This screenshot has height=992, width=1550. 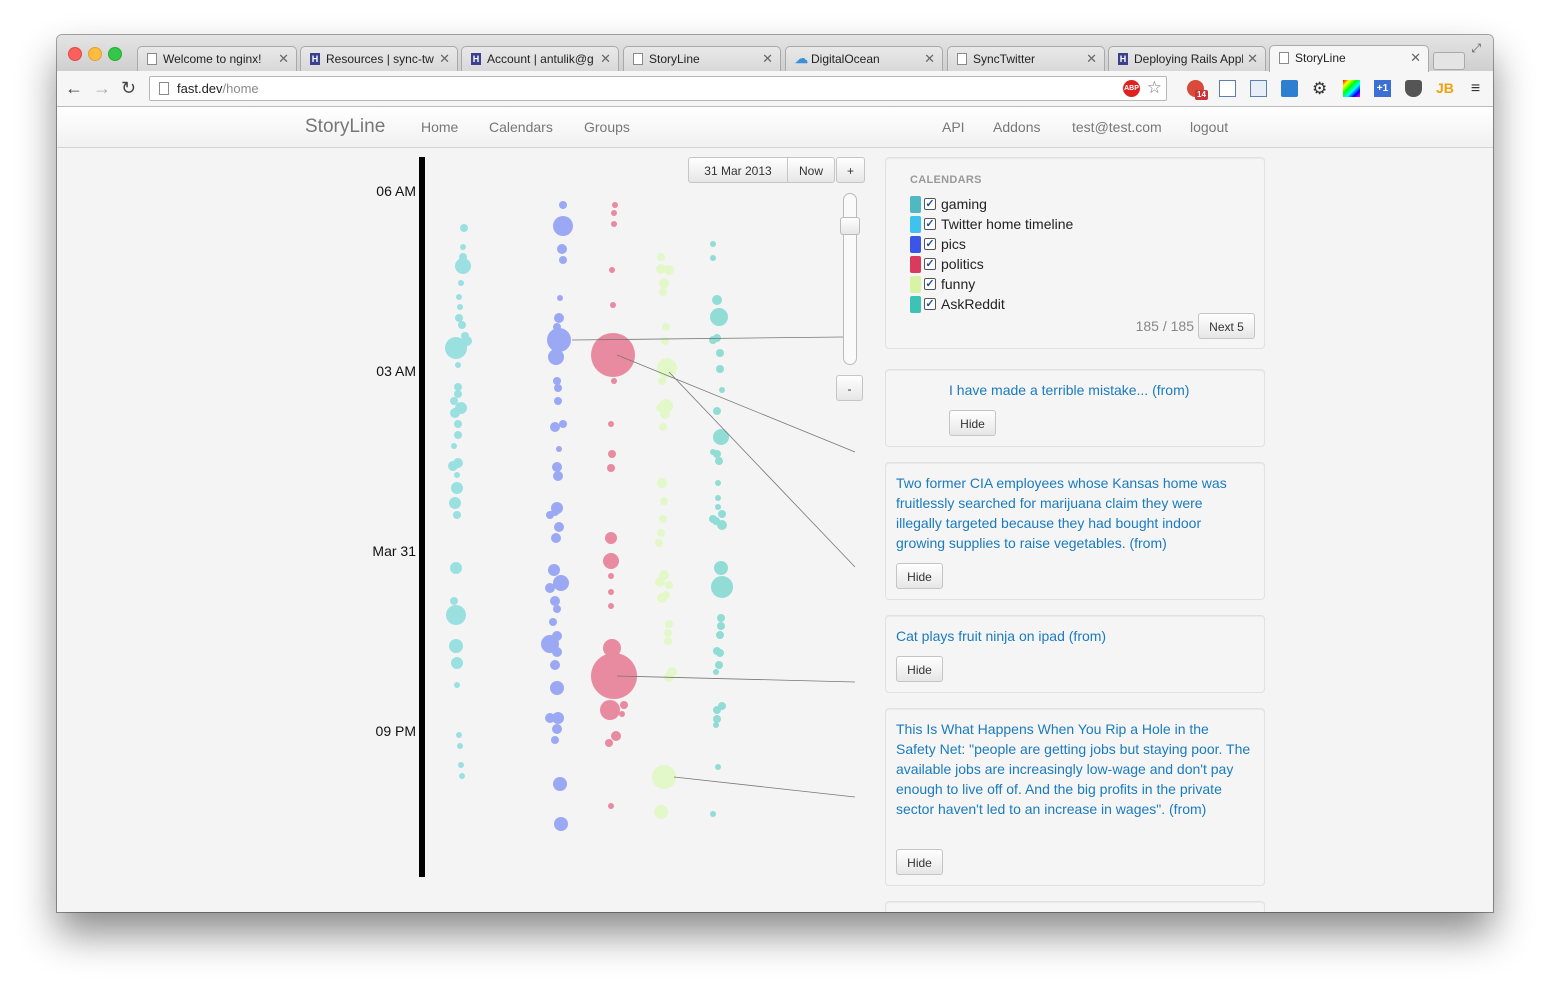 I want to click on nav-home: Home, so click(x=440, y=127).